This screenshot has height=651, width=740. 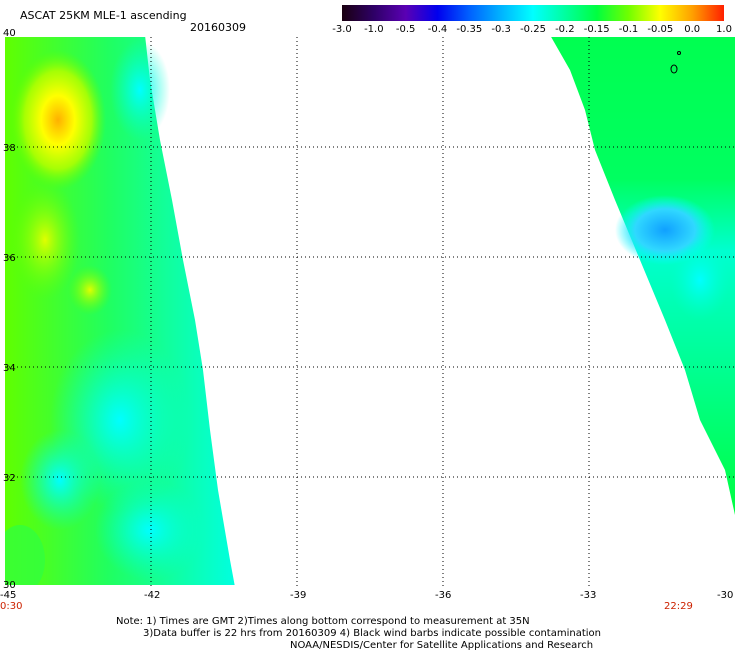 I want to click on y-tick-label: 34, so click(x=9, y=368).